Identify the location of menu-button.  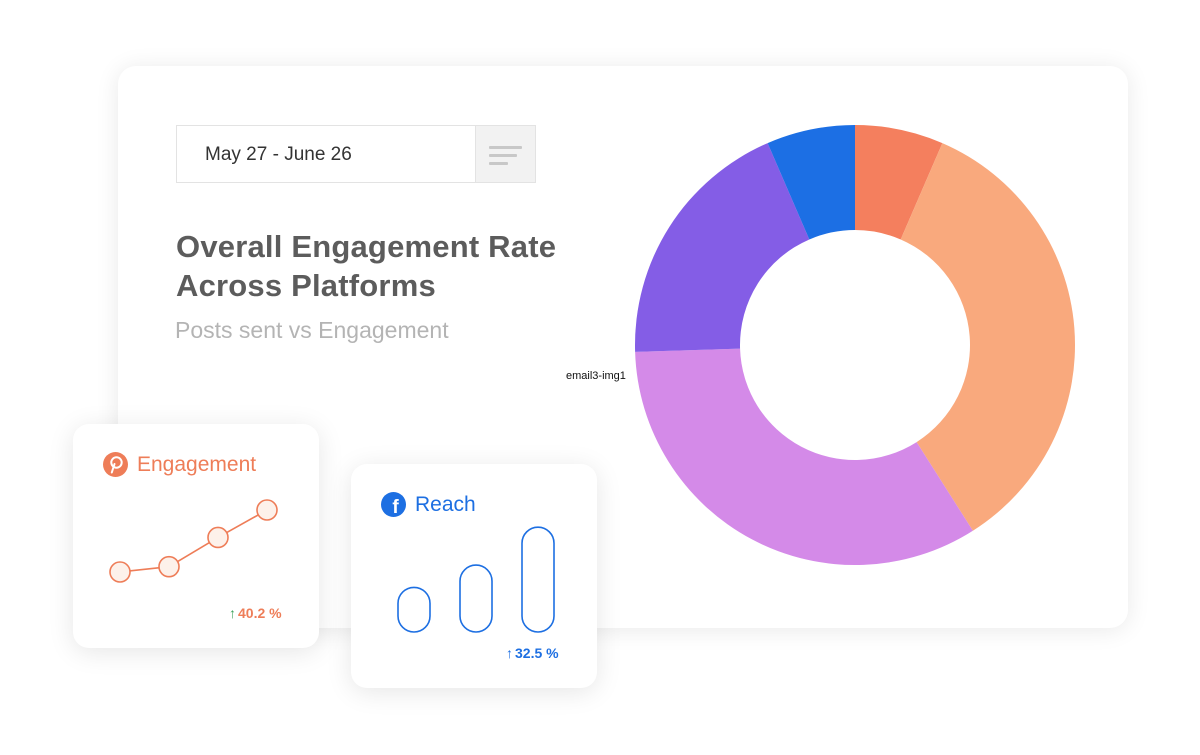
(505, 154).